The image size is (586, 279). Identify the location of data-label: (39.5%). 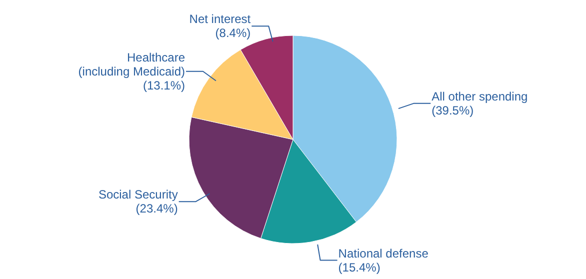
(453, 110).